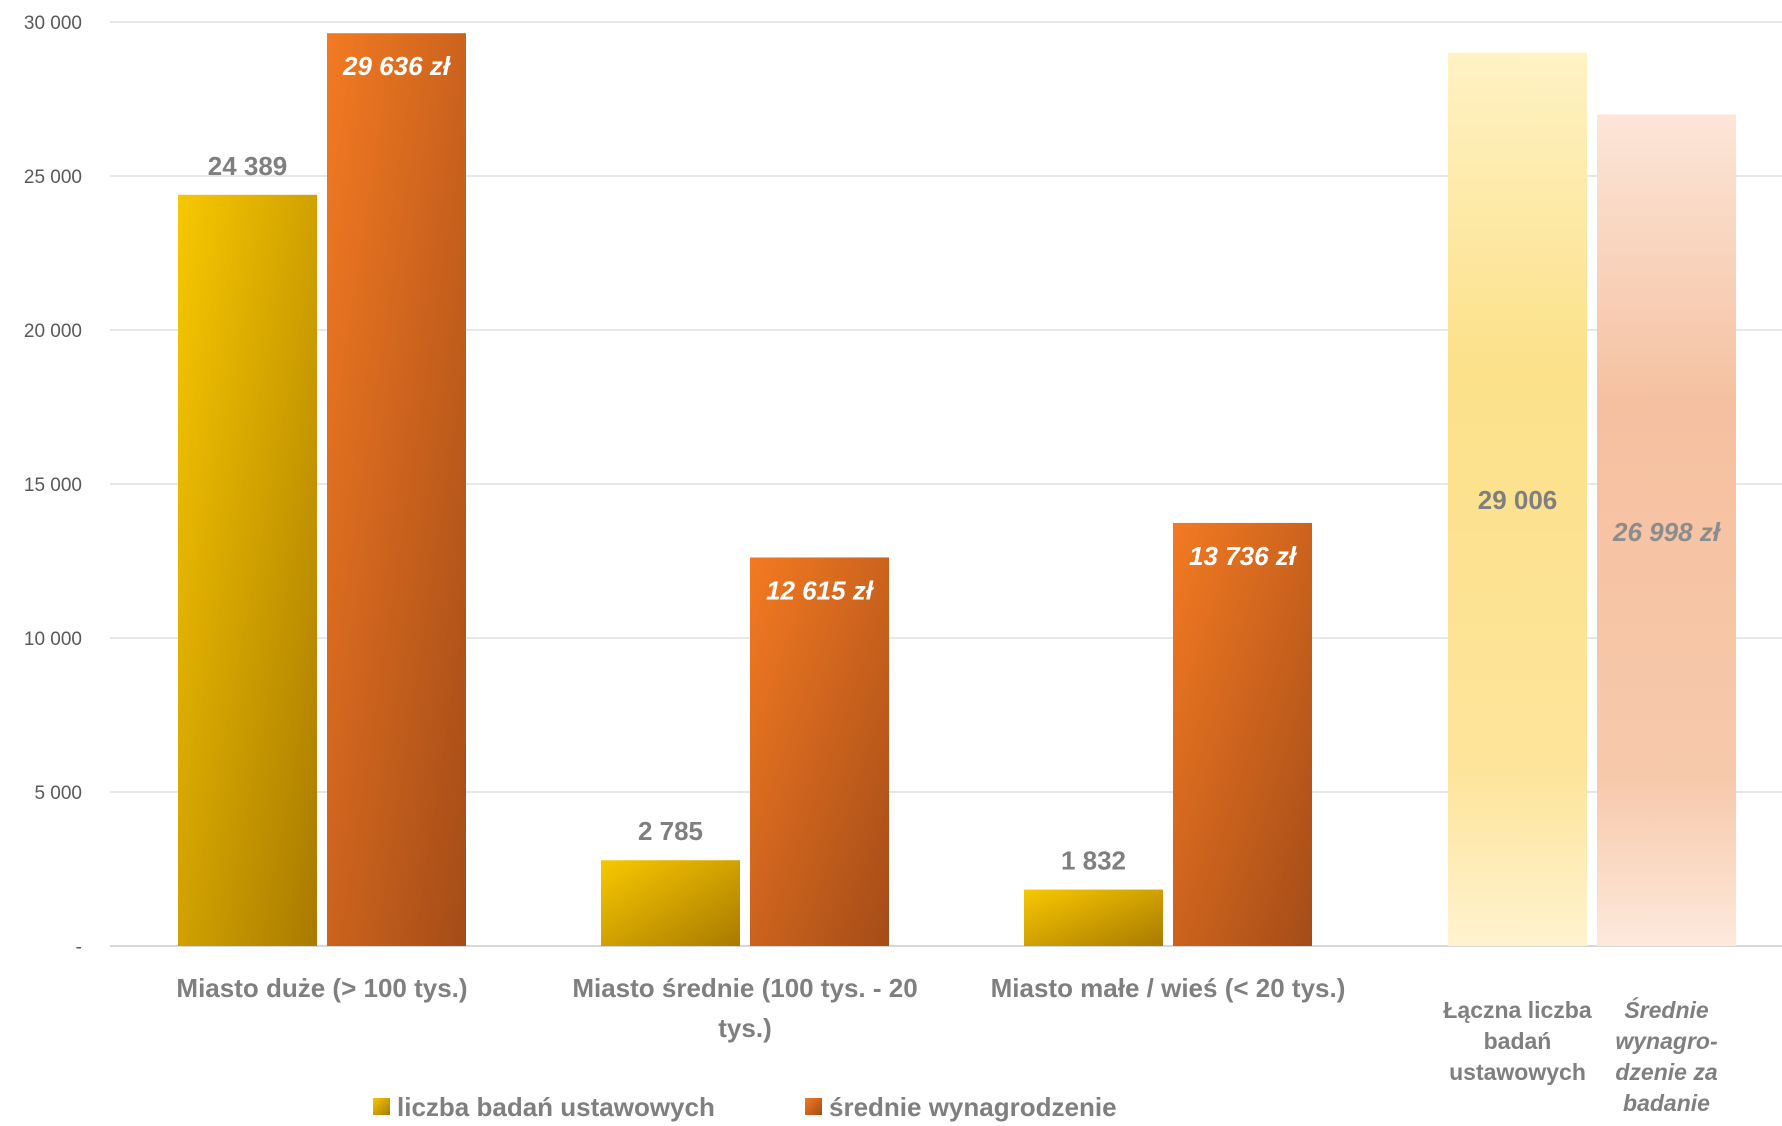 The width and height of the screenshot is (1782, 1126). I want to click on summary-data-label: 26 998 zł, so click(1667, 532).